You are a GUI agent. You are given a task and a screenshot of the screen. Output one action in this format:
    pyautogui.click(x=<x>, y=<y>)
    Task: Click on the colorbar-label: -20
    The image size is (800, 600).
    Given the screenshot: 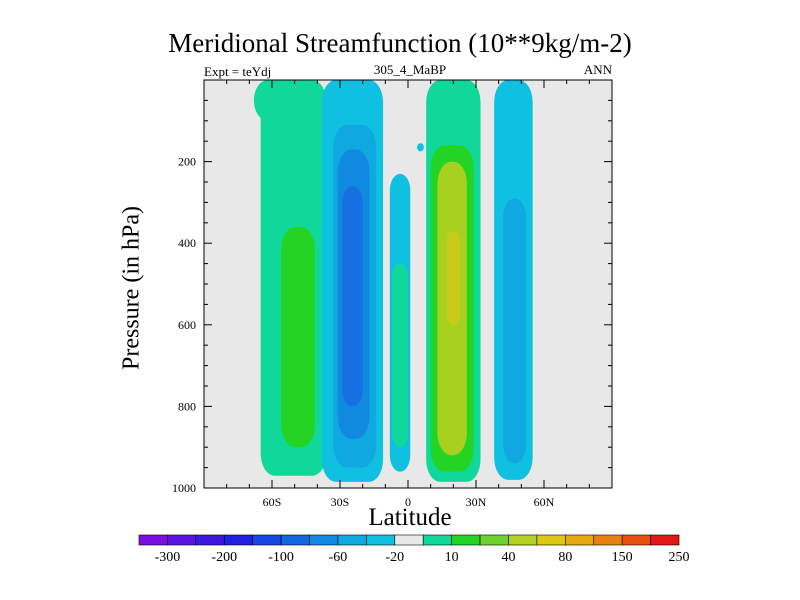 What is the action you would take?
    pyautogui.click(x=394, y=557)
    